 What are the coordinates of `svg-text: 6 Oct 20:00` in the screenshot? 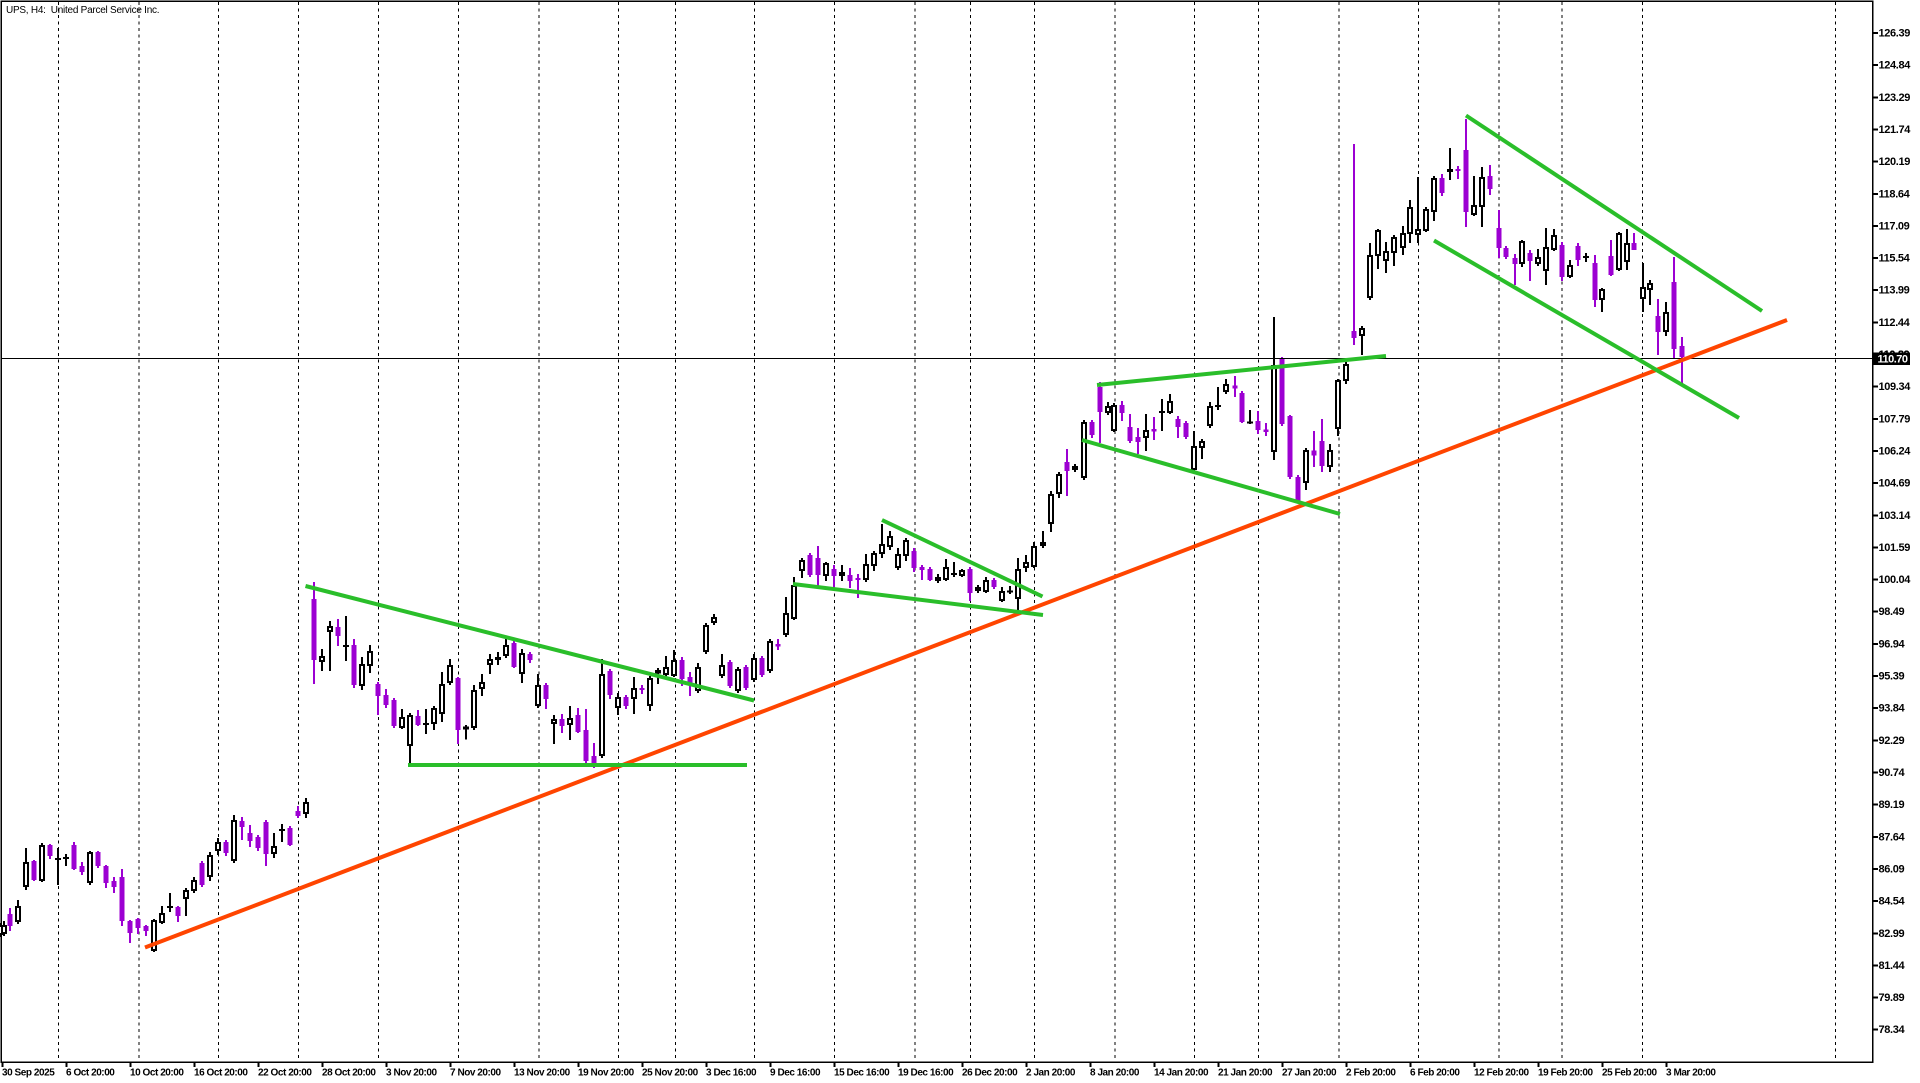 It's located at (90, 1073).